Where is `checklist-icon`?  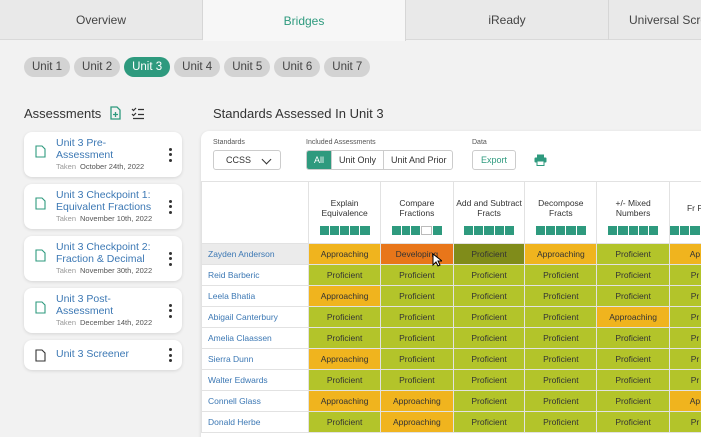
checklist-icon is located at coordinates (138, 113).